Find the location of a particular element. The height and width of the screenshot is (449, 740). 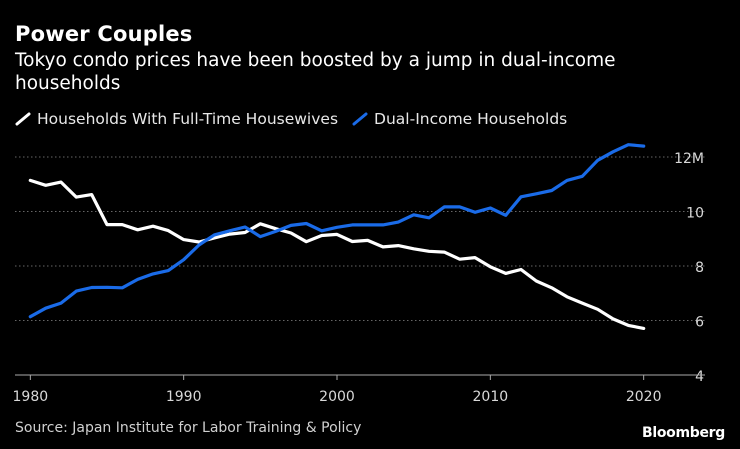

brand-logo: Bloomberg is located at coordinates (683, 433).